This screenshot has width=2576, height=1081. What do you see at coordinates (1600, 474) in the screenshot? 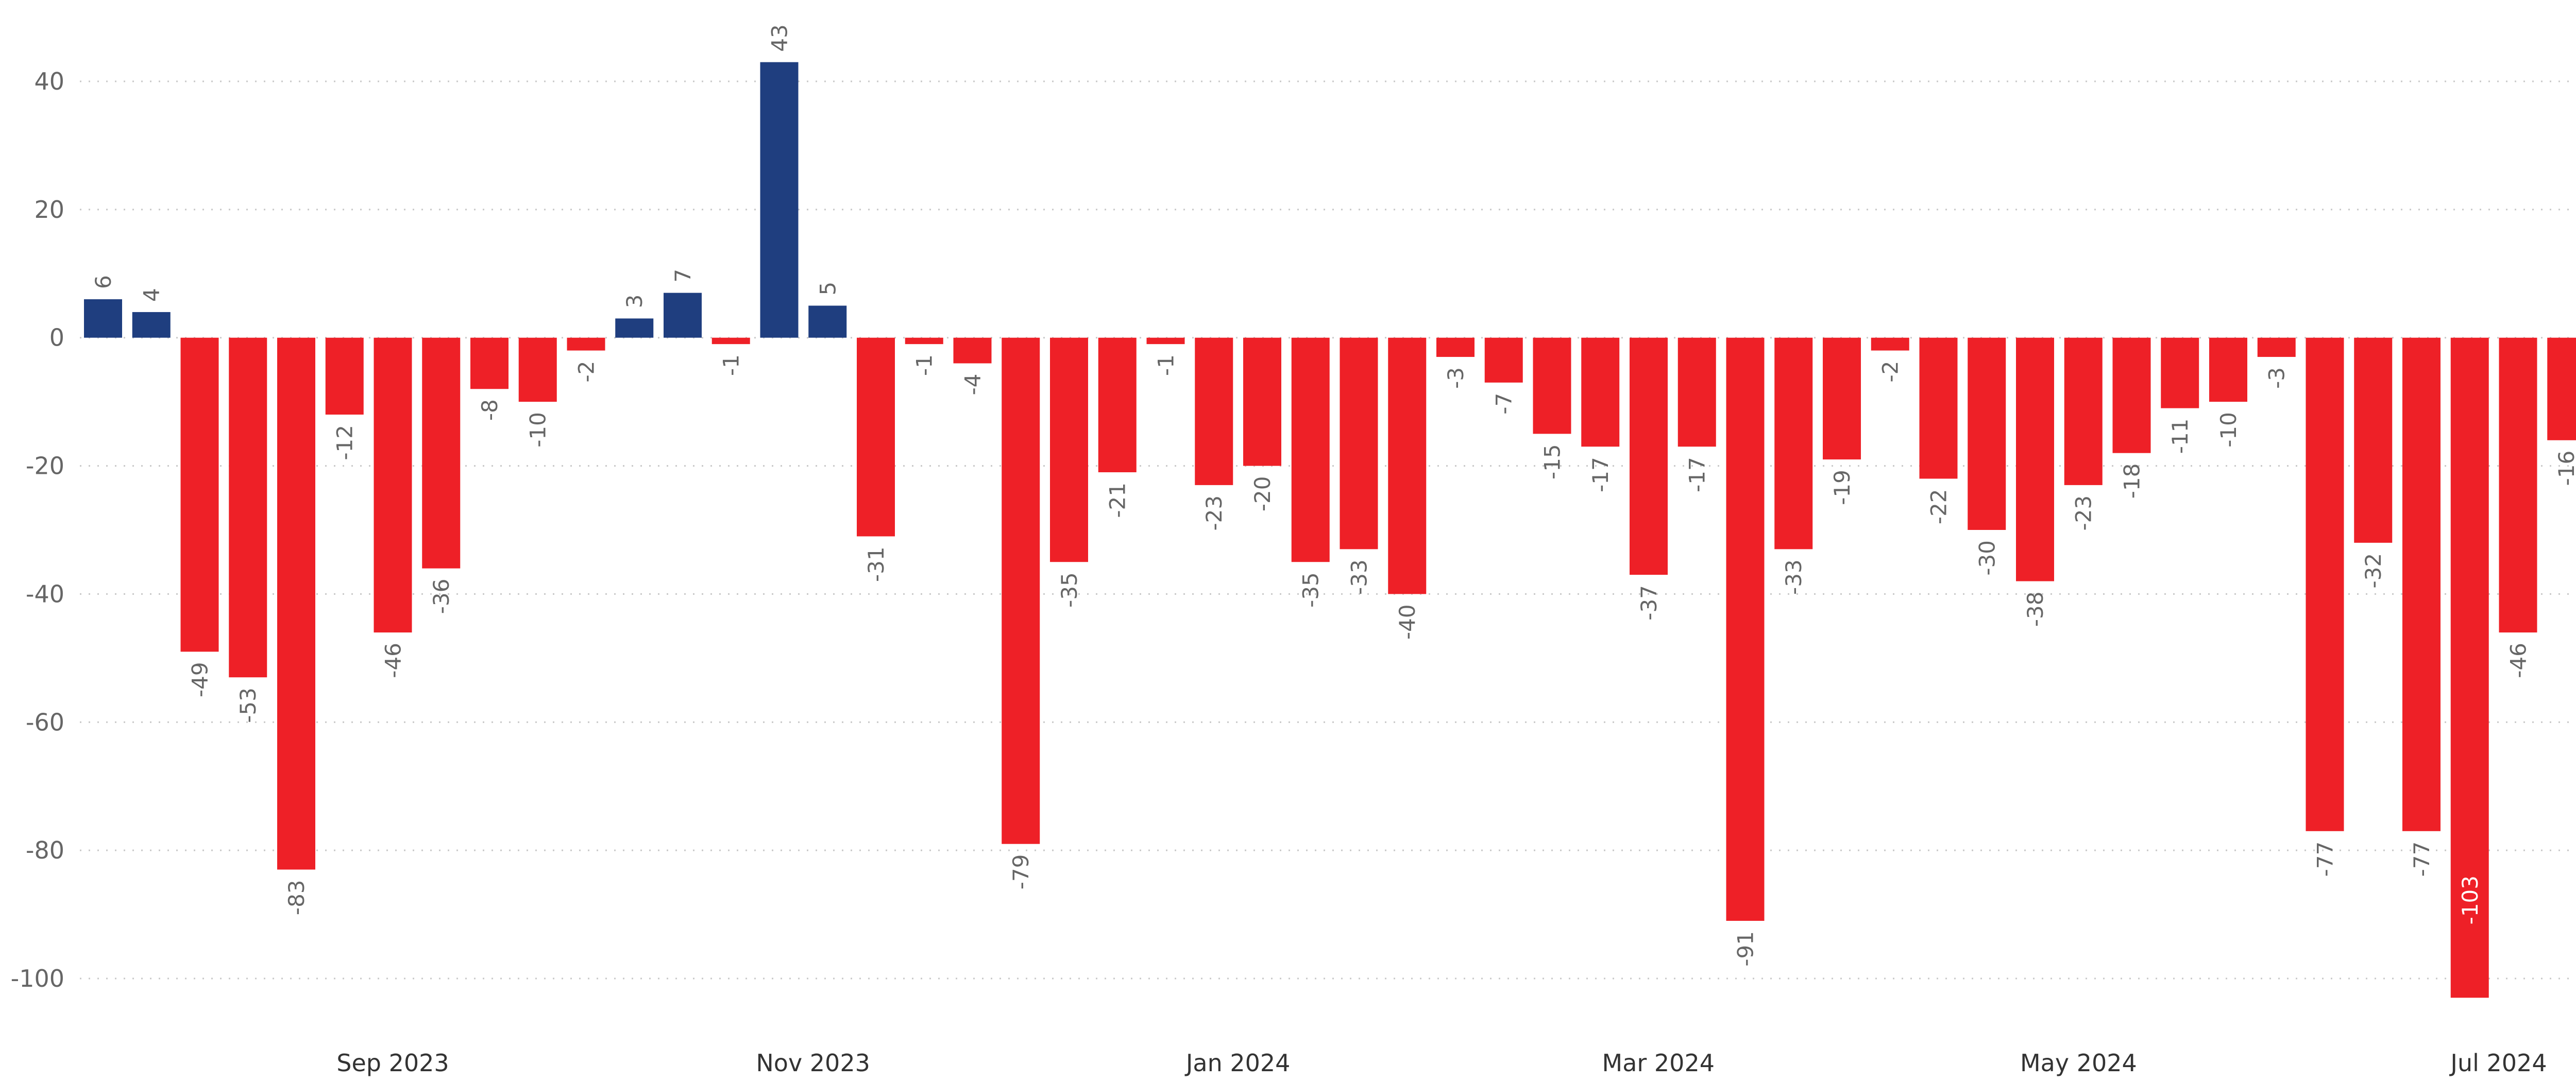
I see `data-label: -17` at bounding box center [1600, 474].